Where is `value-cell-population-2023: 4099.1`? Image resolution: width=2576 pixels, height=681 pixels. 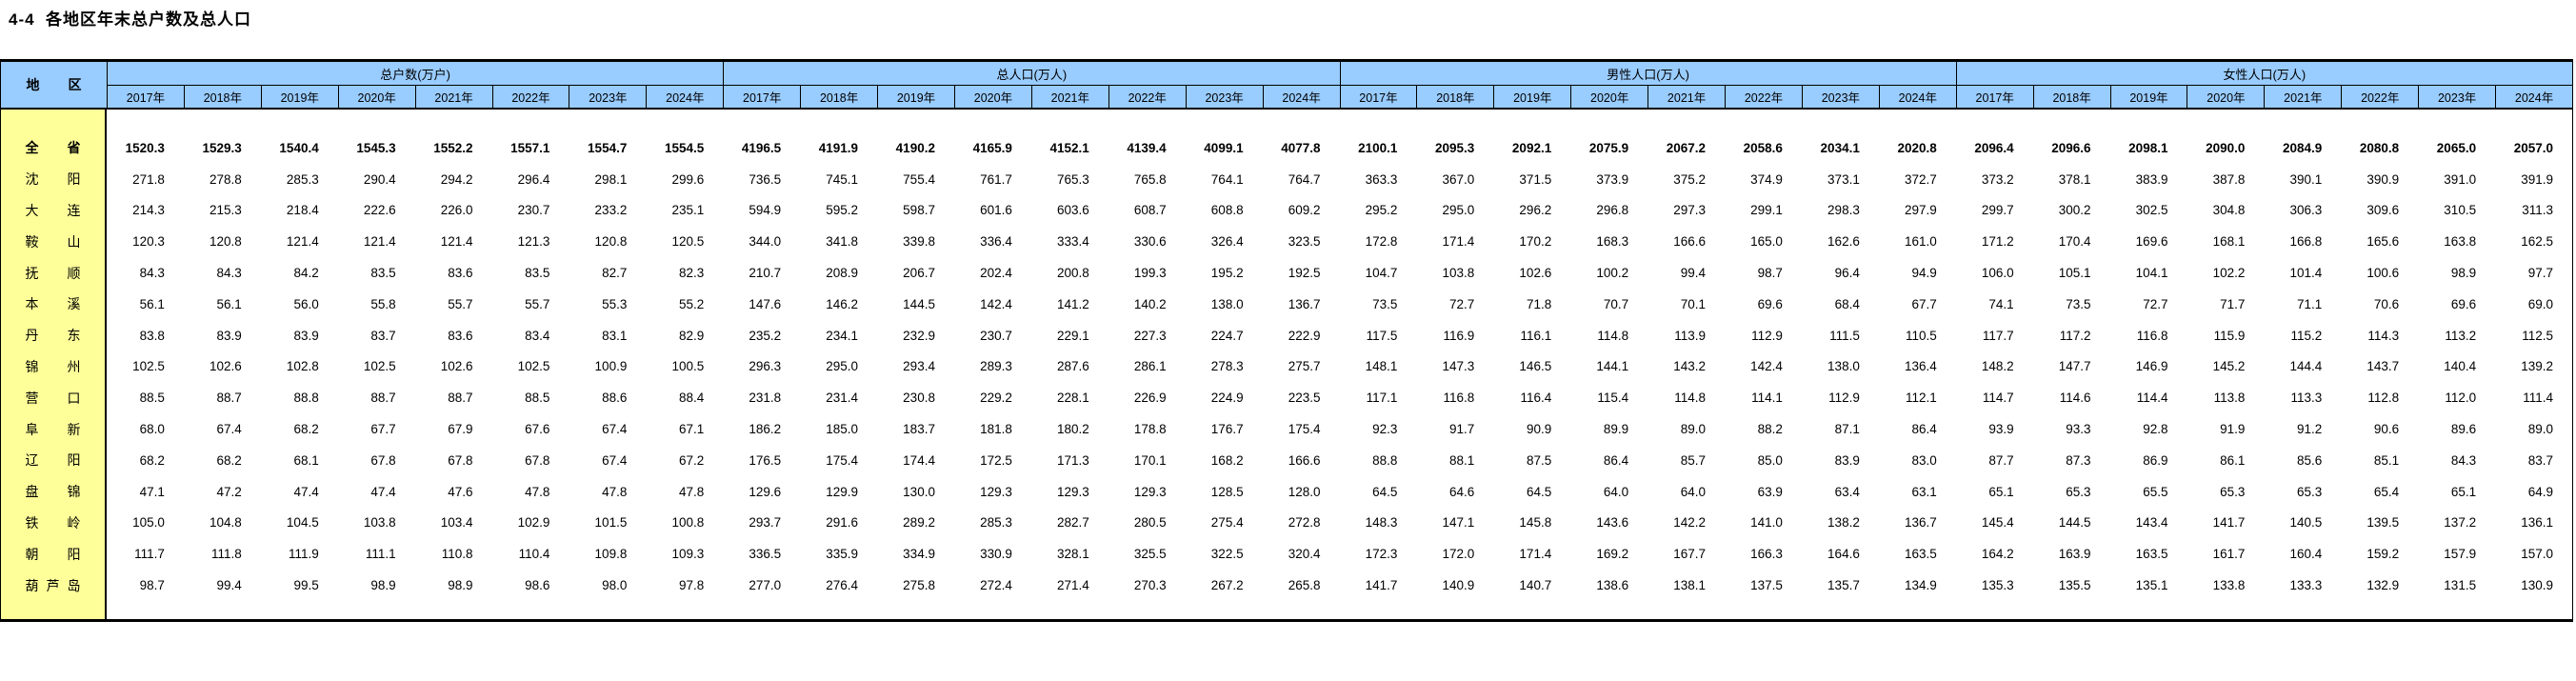 value-cell-population-2023: 4099.1 is located at coordinates (1224, 147).